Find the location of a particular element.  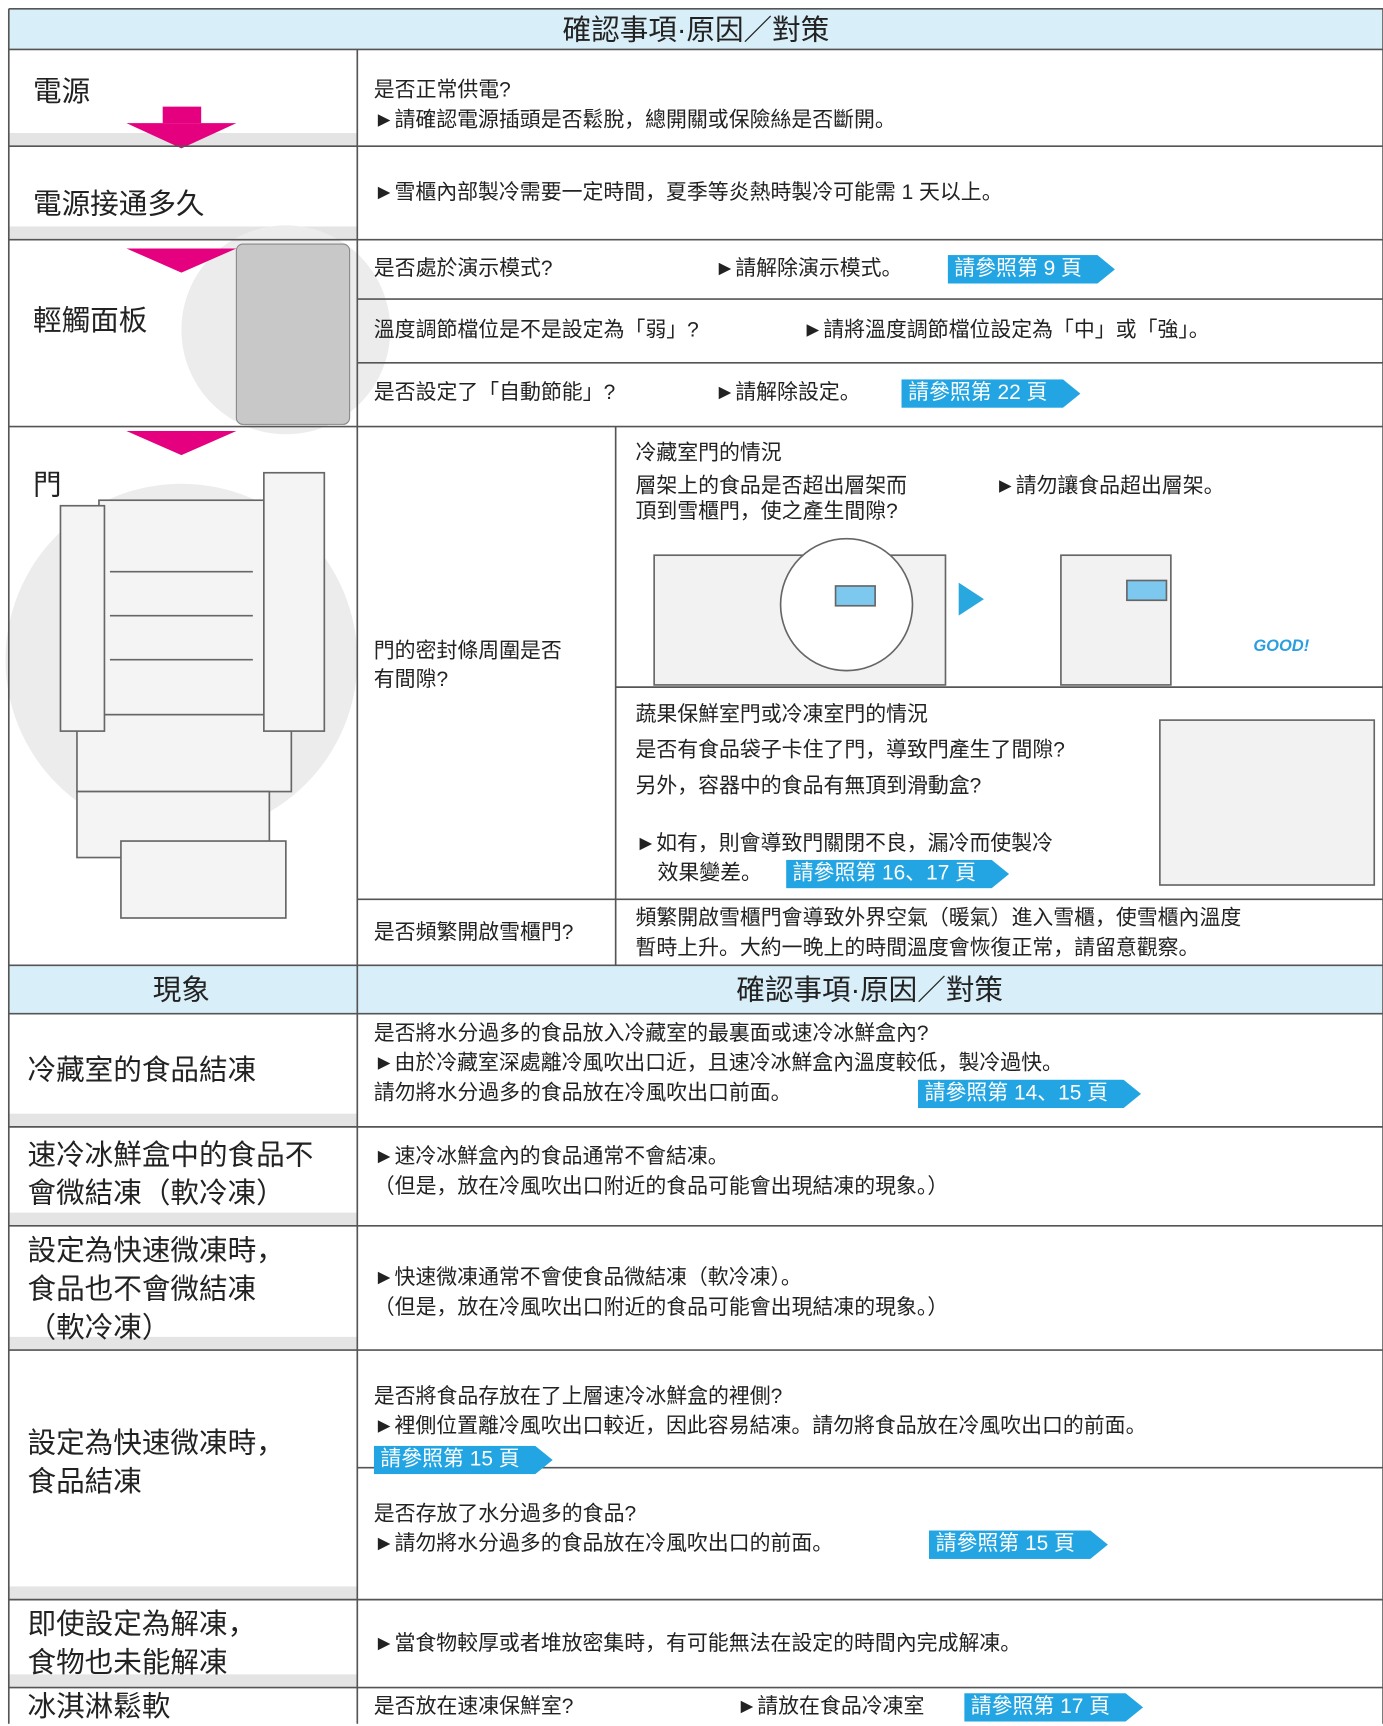

check: 是否處於演示模式? is located at coordinates (463, 269).